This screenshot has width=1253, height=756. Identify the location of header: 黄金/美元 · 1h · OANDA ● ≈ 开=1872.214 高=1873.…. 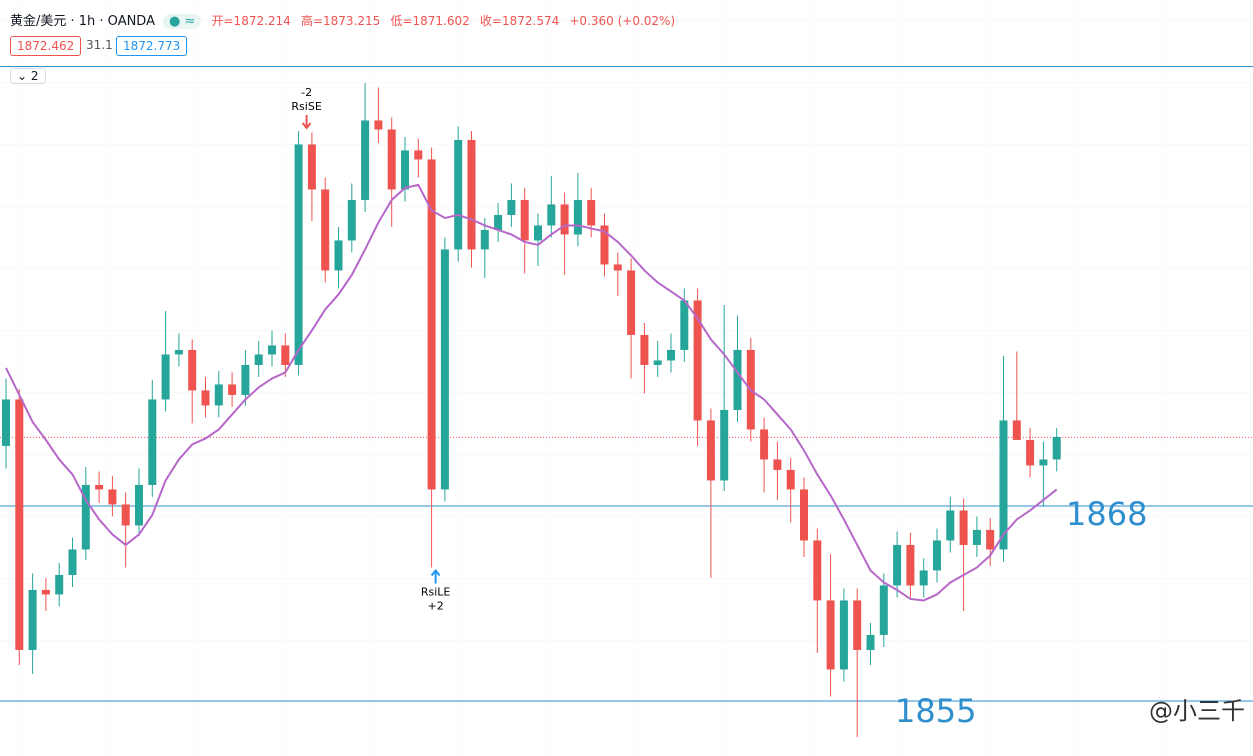
(345, 19).